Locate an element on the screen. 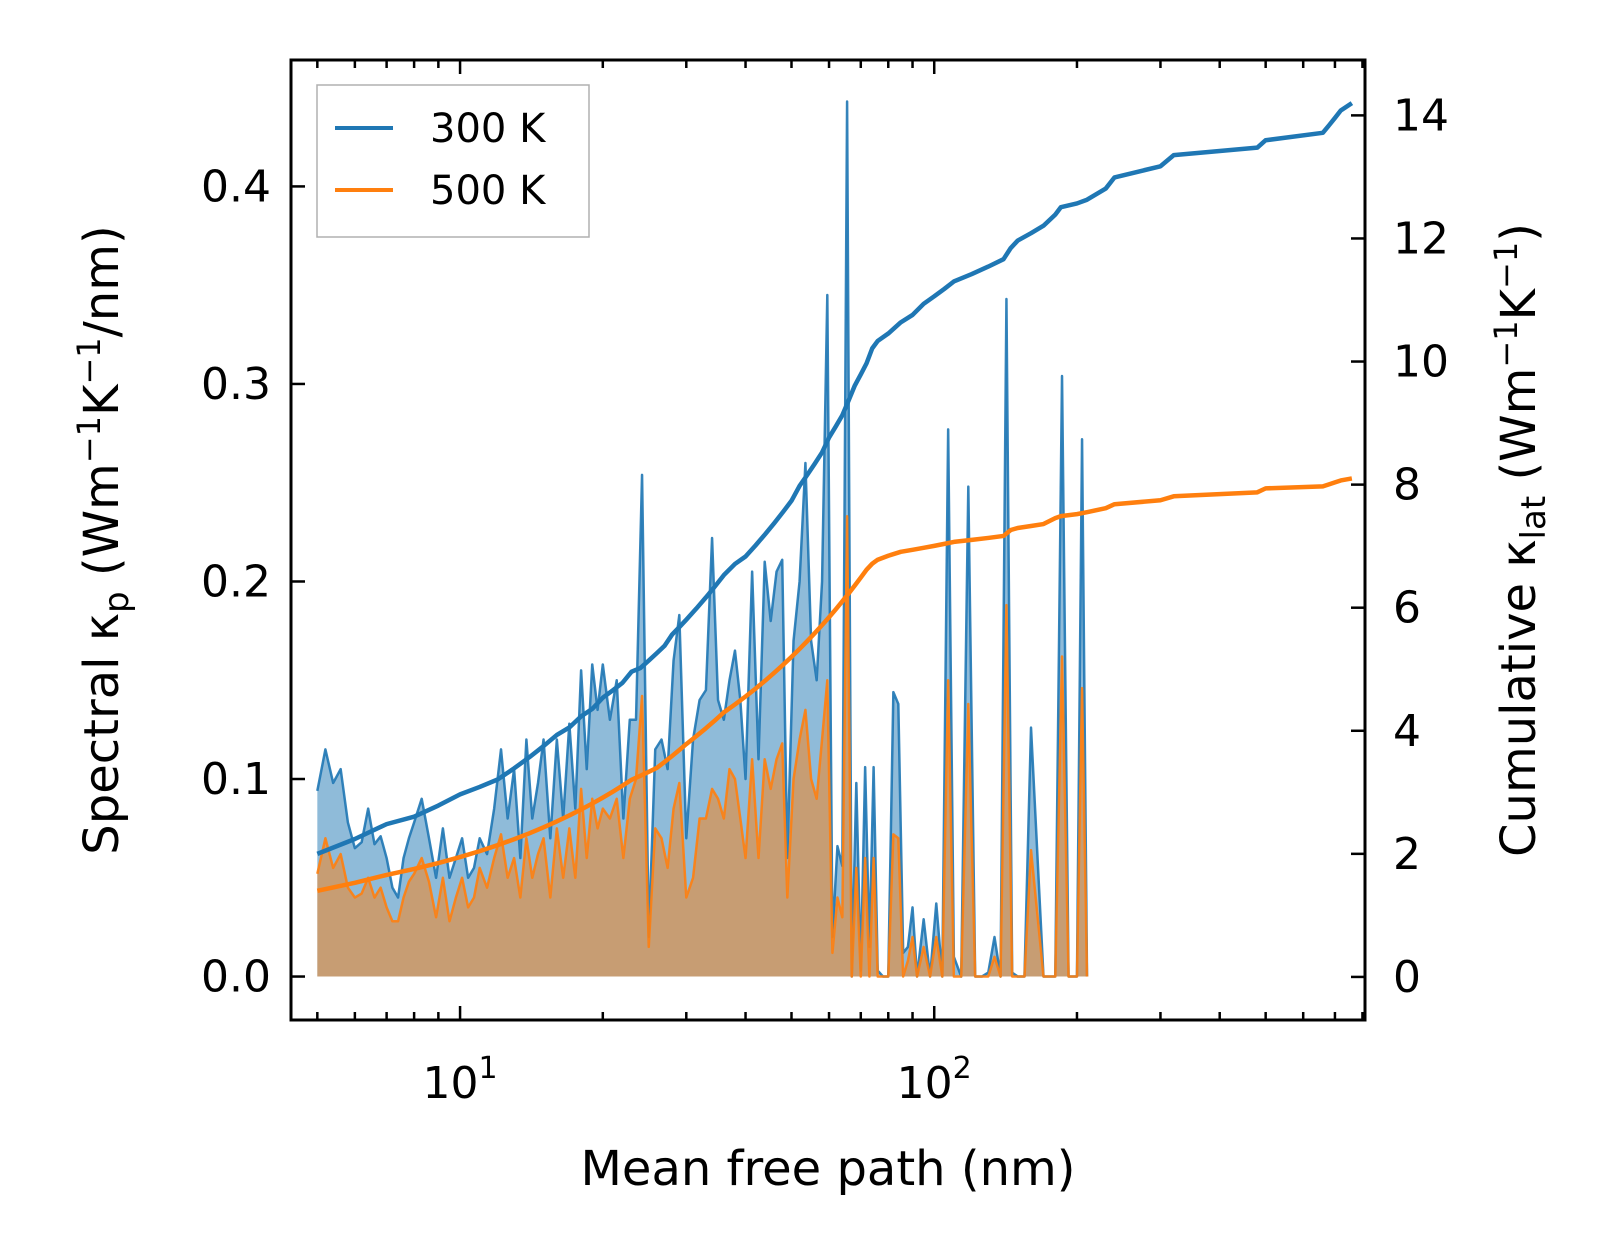 This screenshot has width=1623, height=1254. left-tick-label: 0.2 is located at coordinates (236, 581).